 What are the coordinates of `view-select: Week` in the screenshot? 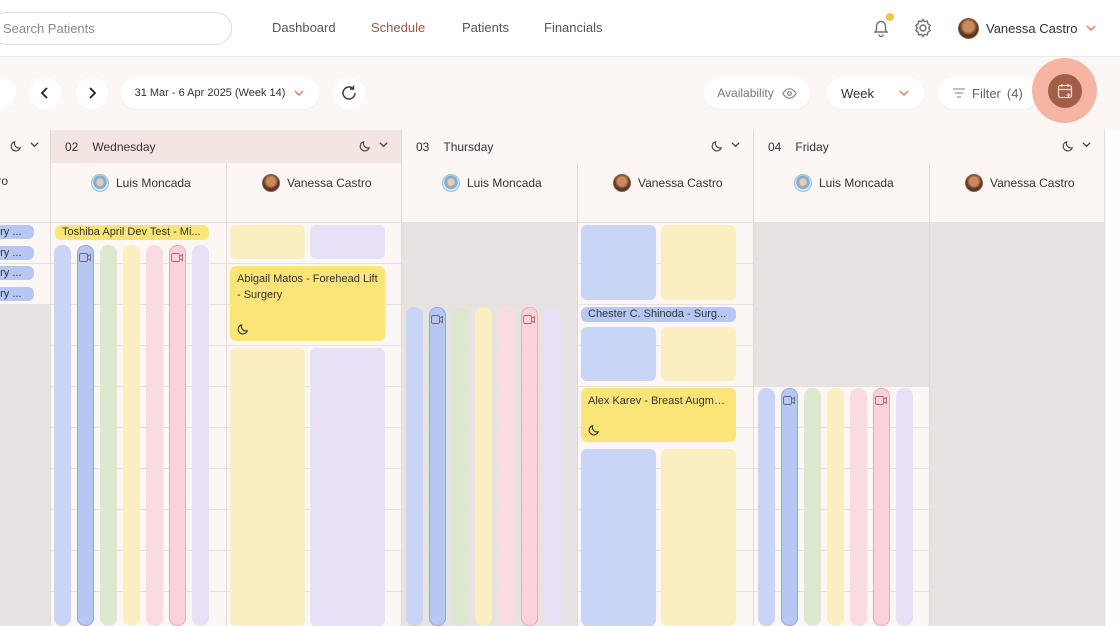 It's located at (875, 93).